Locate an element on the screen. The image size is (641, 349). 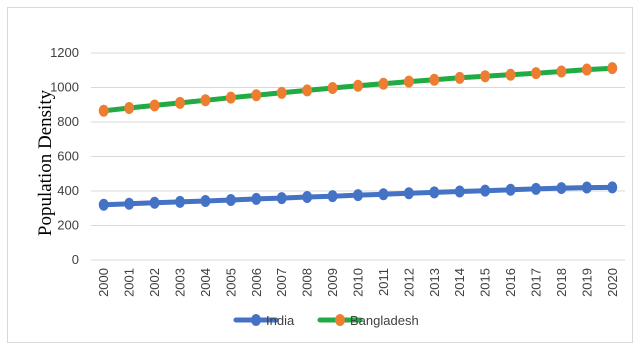
y-axis-label: Population Density is located at coordinates (45, 162).